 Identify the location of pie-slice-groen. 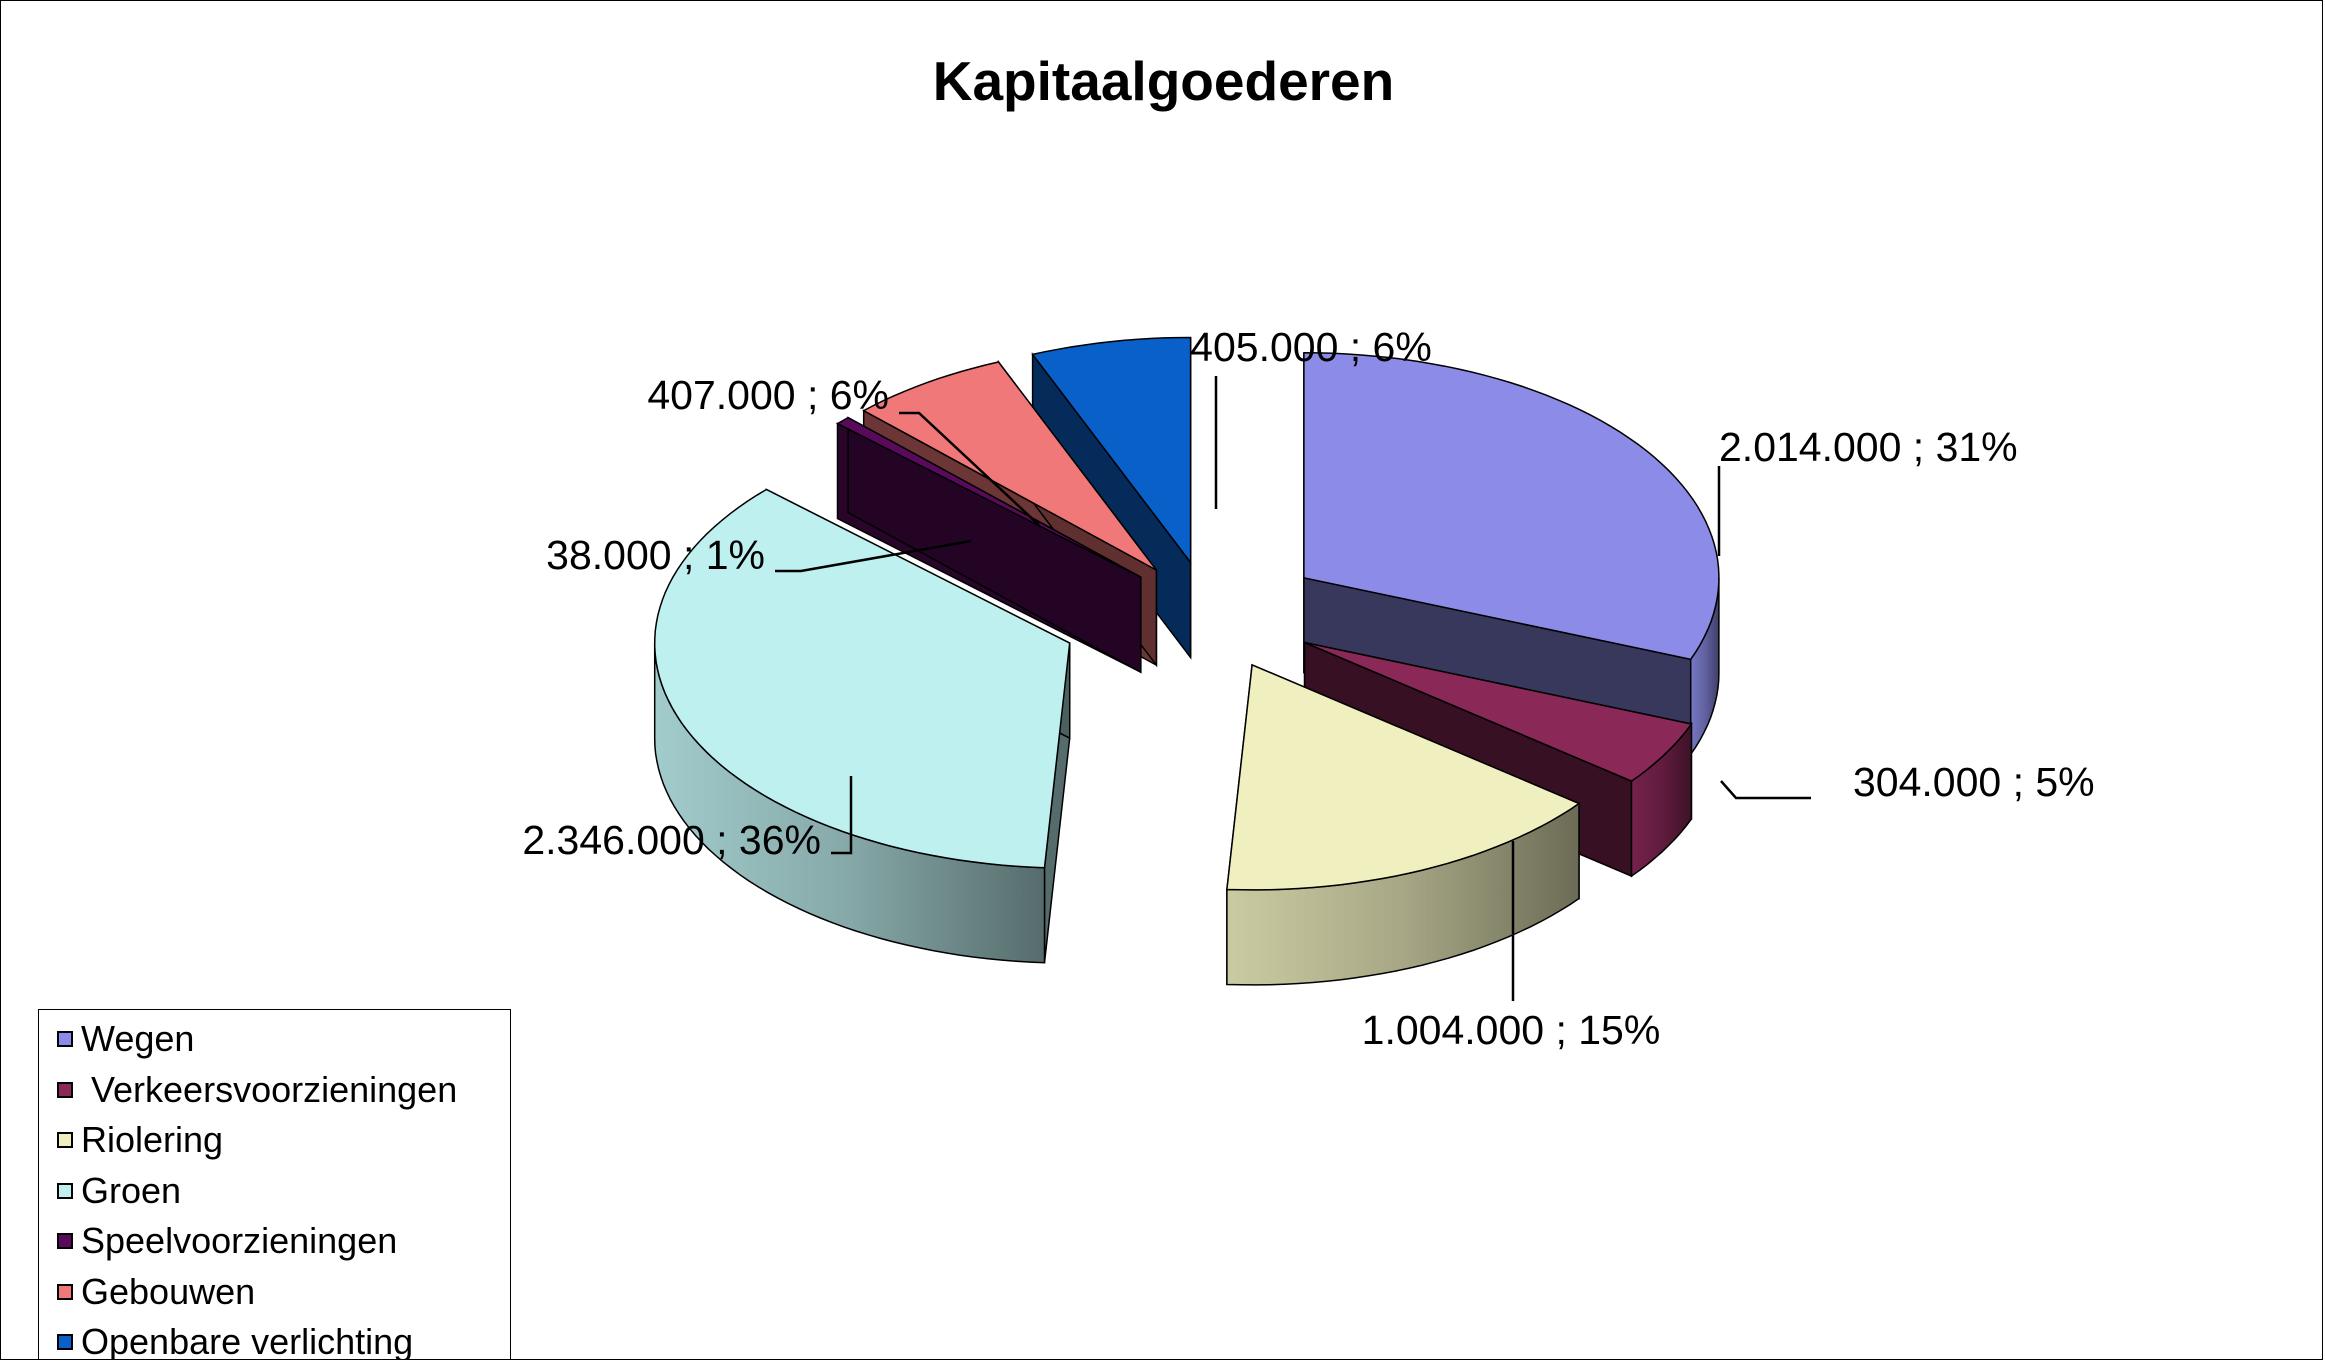
(862, 726).